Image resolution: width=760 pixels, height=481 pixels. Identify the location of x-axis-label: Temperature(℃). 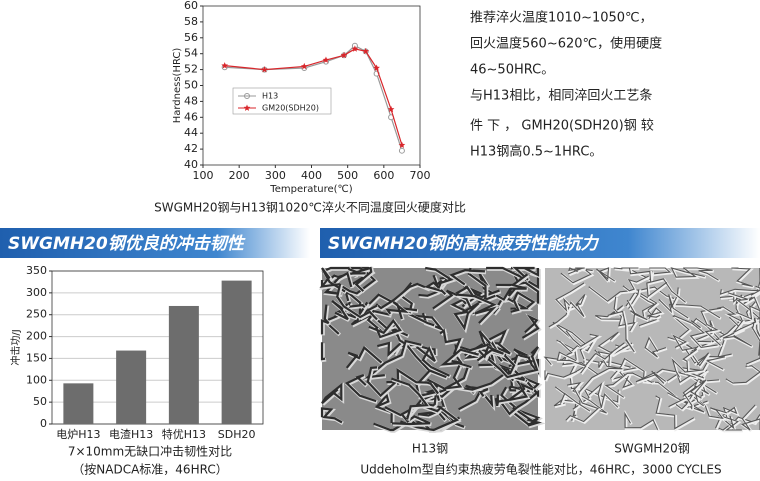
(310, 189).